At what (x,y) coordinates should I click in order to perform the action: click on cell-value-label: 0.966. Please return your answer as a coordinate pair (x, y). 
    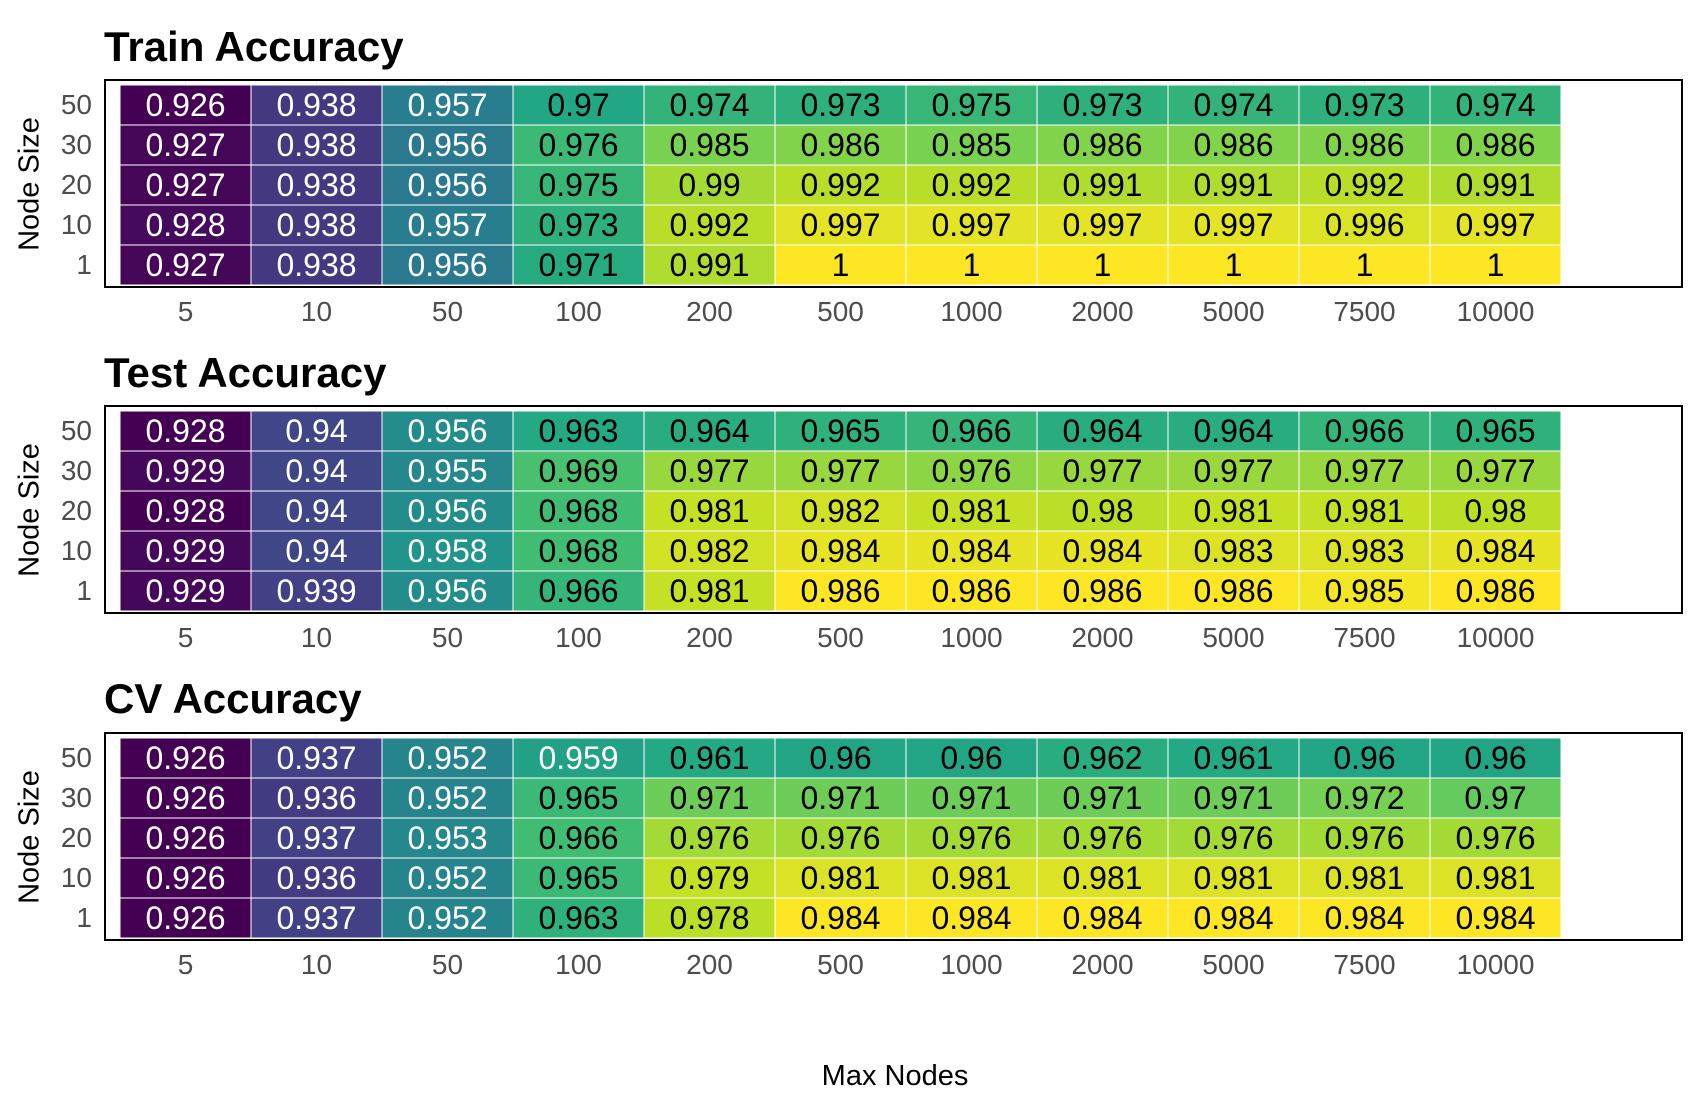
    Looking at the image, I should click on (578, 591).